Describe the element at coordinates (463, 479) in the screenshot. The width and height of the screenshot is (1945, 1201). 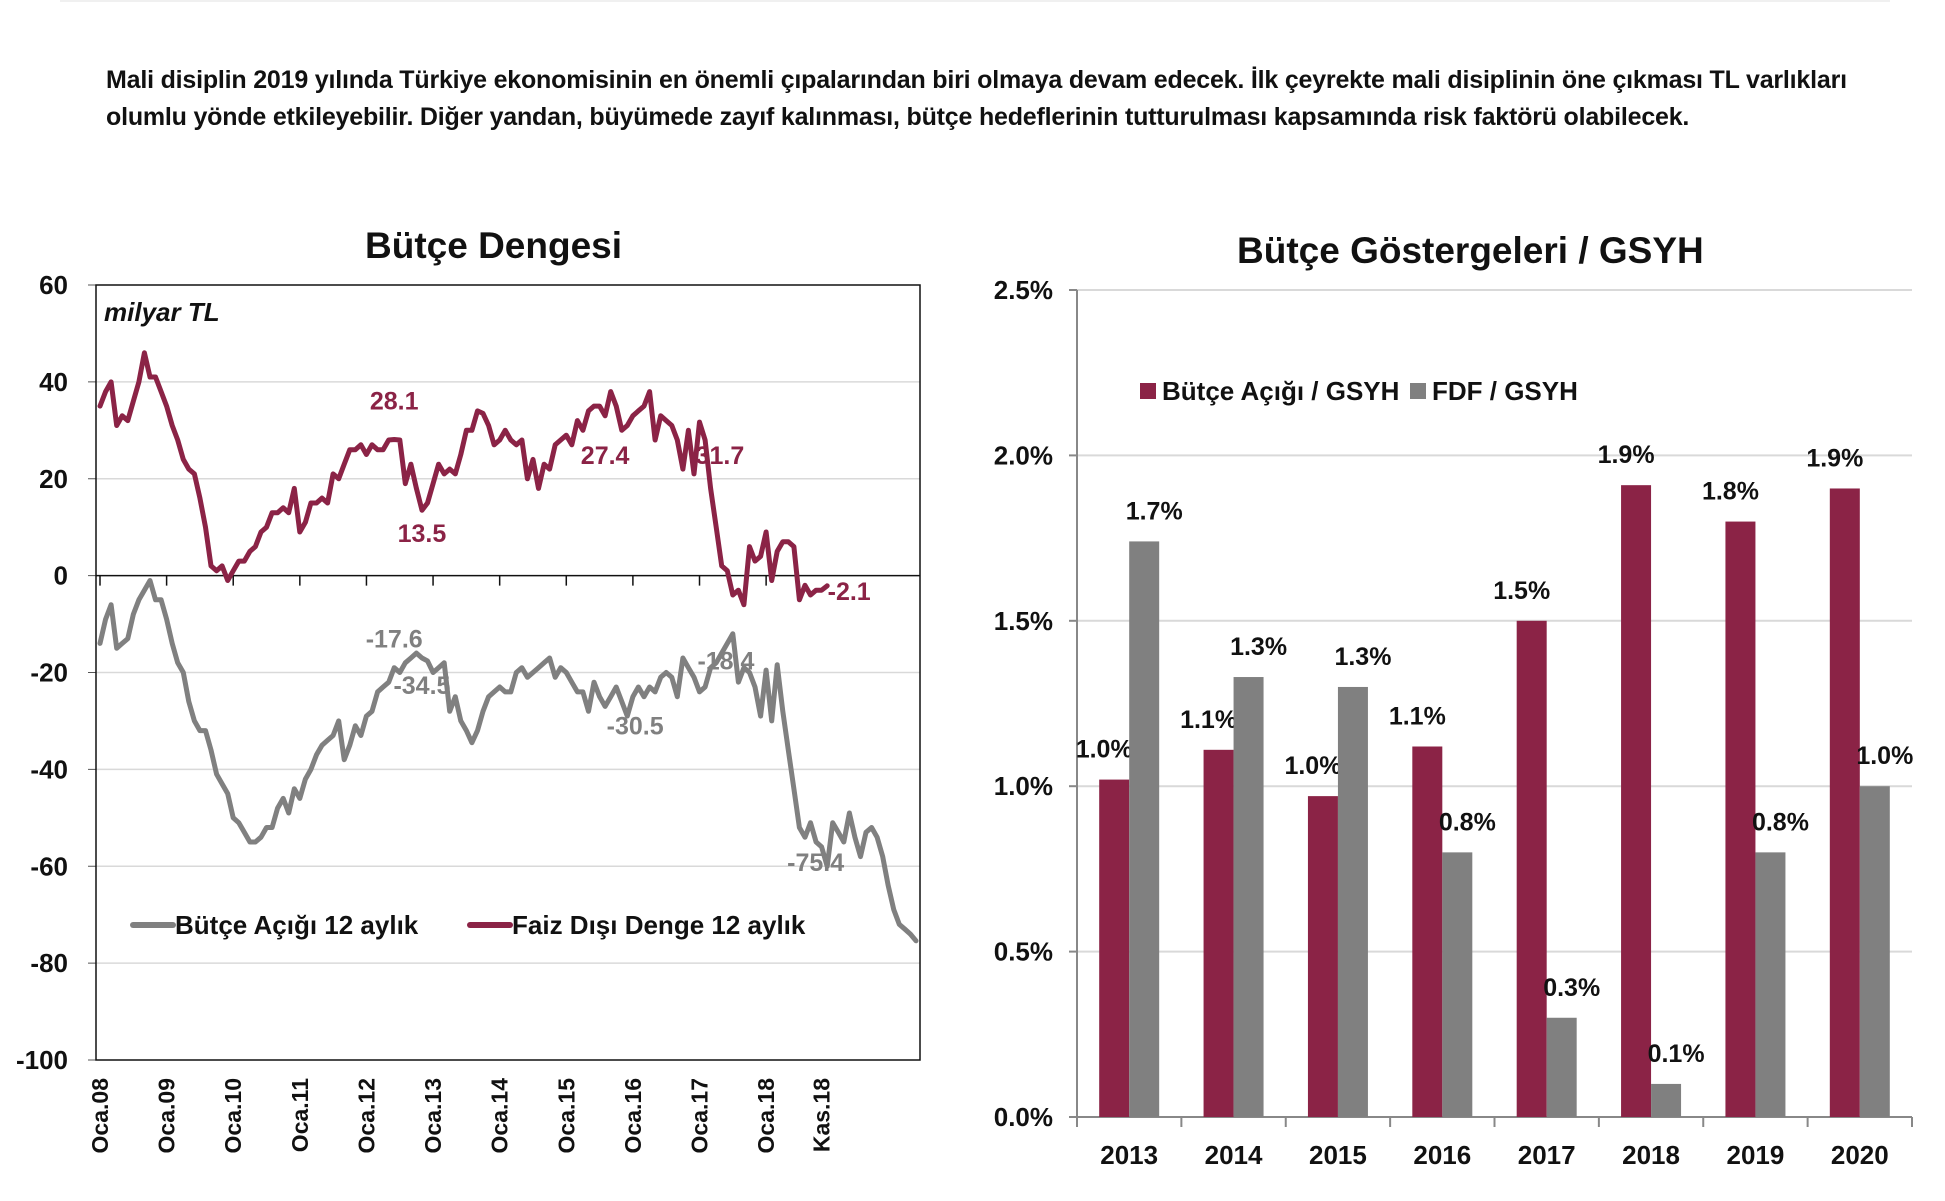
I see `primary-balance-line` at that location.